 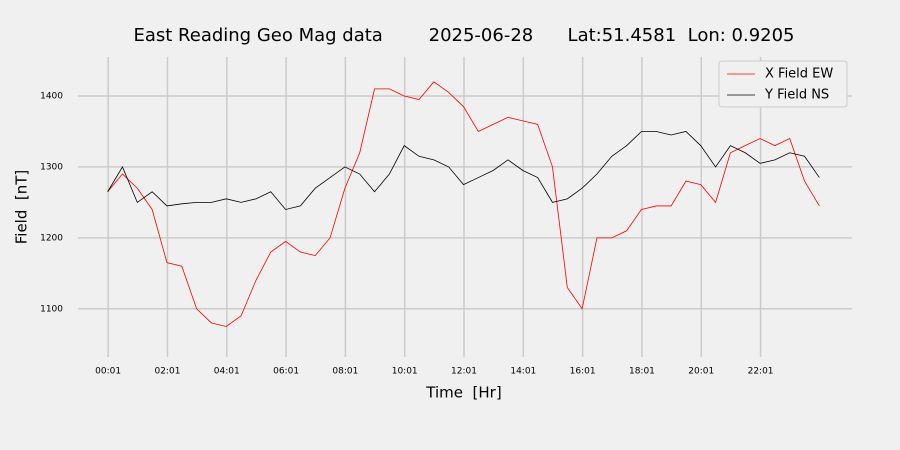 I want to click on y-tick-label: 1100, so click(x=51, y=309).